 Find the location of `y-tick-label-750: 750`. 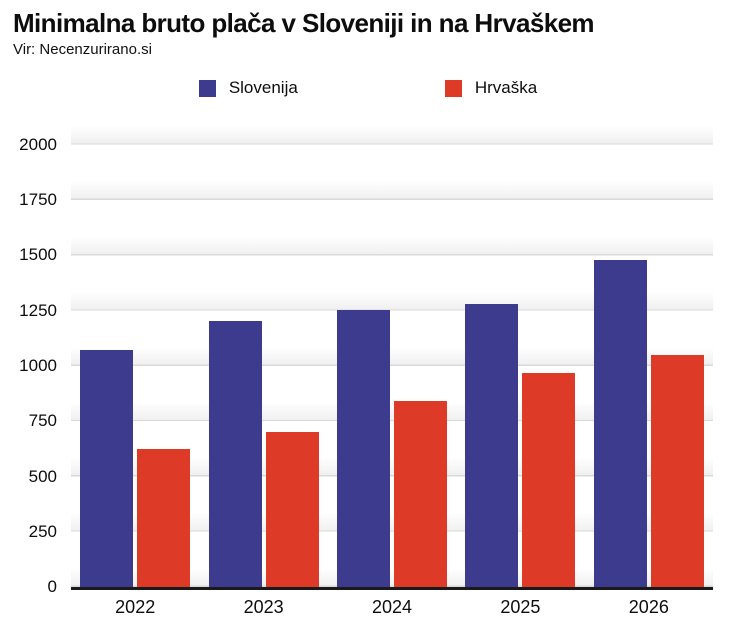

y-tick-label-750: 750 is located at coordinates (42, 421).